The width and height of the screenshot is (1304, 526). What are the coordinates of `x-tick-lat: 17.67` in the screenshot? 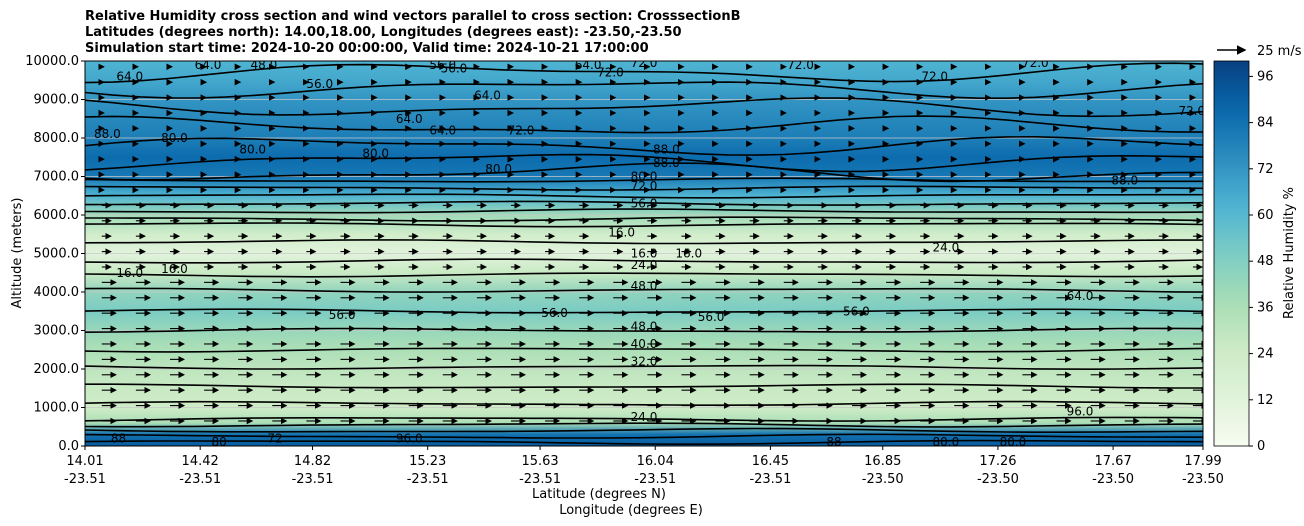 It's located at (1113, 461).